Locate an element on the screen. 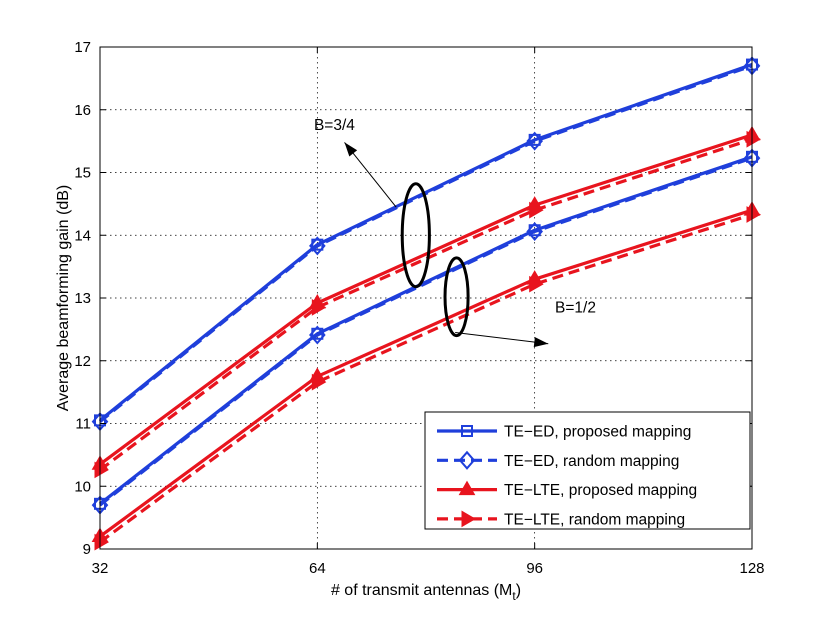 The width and height of the screenshot is (830, 624). y-tick-label: 13 is located at coordinates (82, 298).